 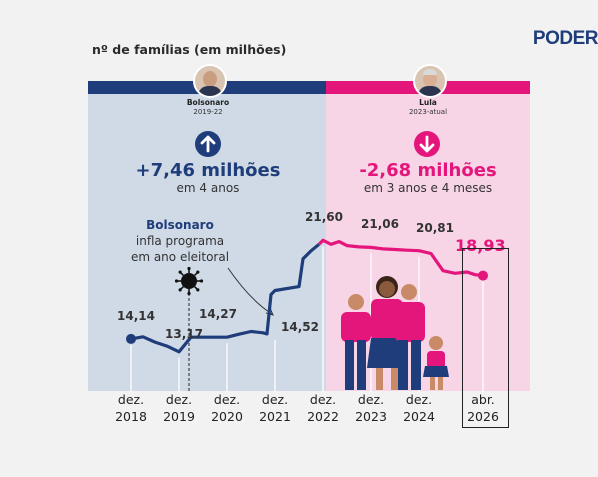 I want to click on arrow-up-icon, so click(x=208, y=144).